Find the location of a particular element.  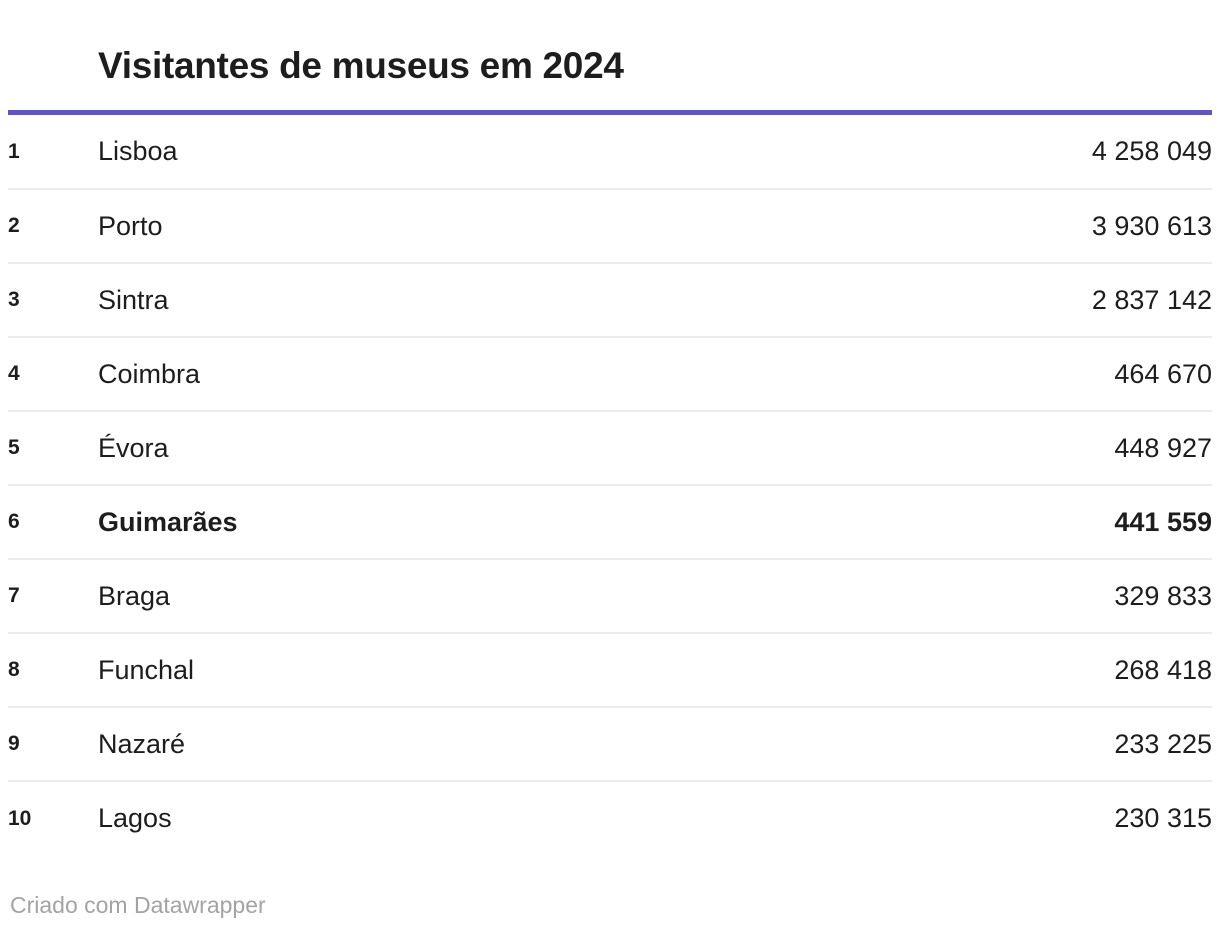

value-cell: 268 418 is located at coordinates (1002, 669).